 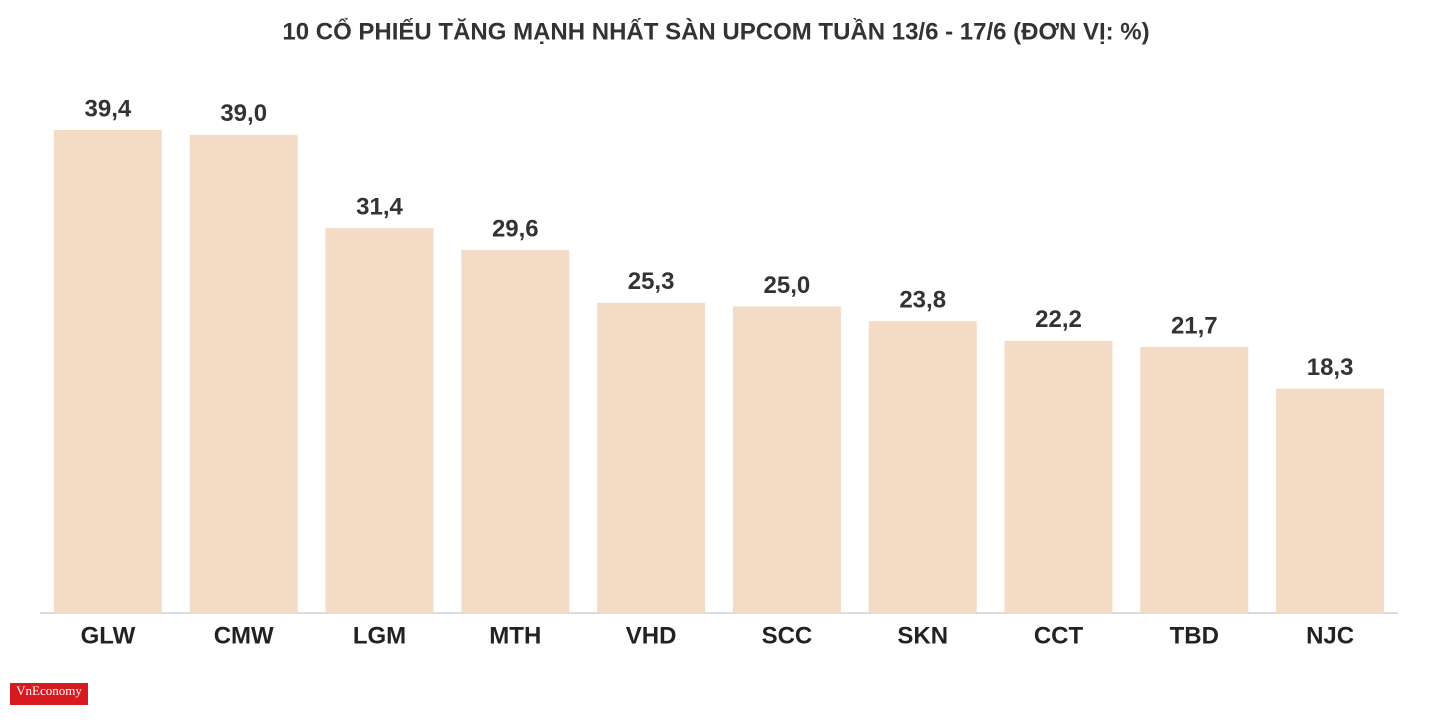 What do you see at coordinates (379, 635) in the screenshot?
I see `x-tick-label: LGM` at bounding box center [379, 635].